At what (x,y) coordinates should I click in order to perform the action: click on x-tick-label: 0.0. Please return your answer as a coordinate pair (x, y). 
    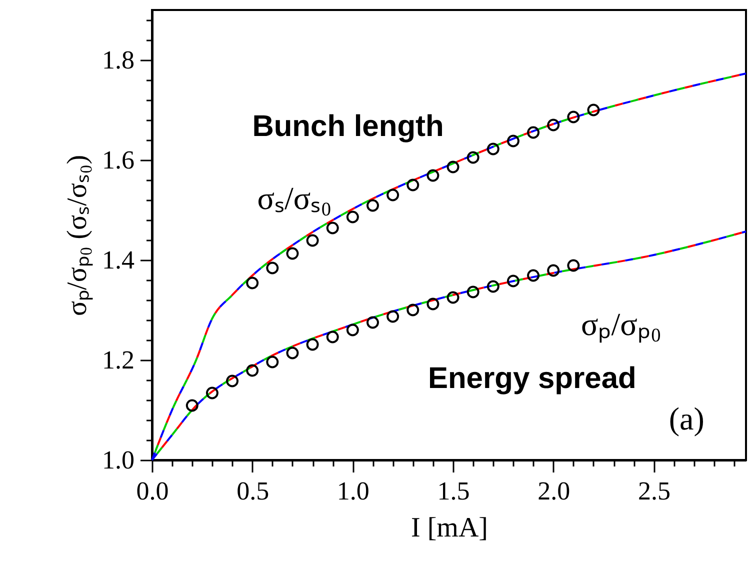
    Looking at the image, I should click on (152, 491).